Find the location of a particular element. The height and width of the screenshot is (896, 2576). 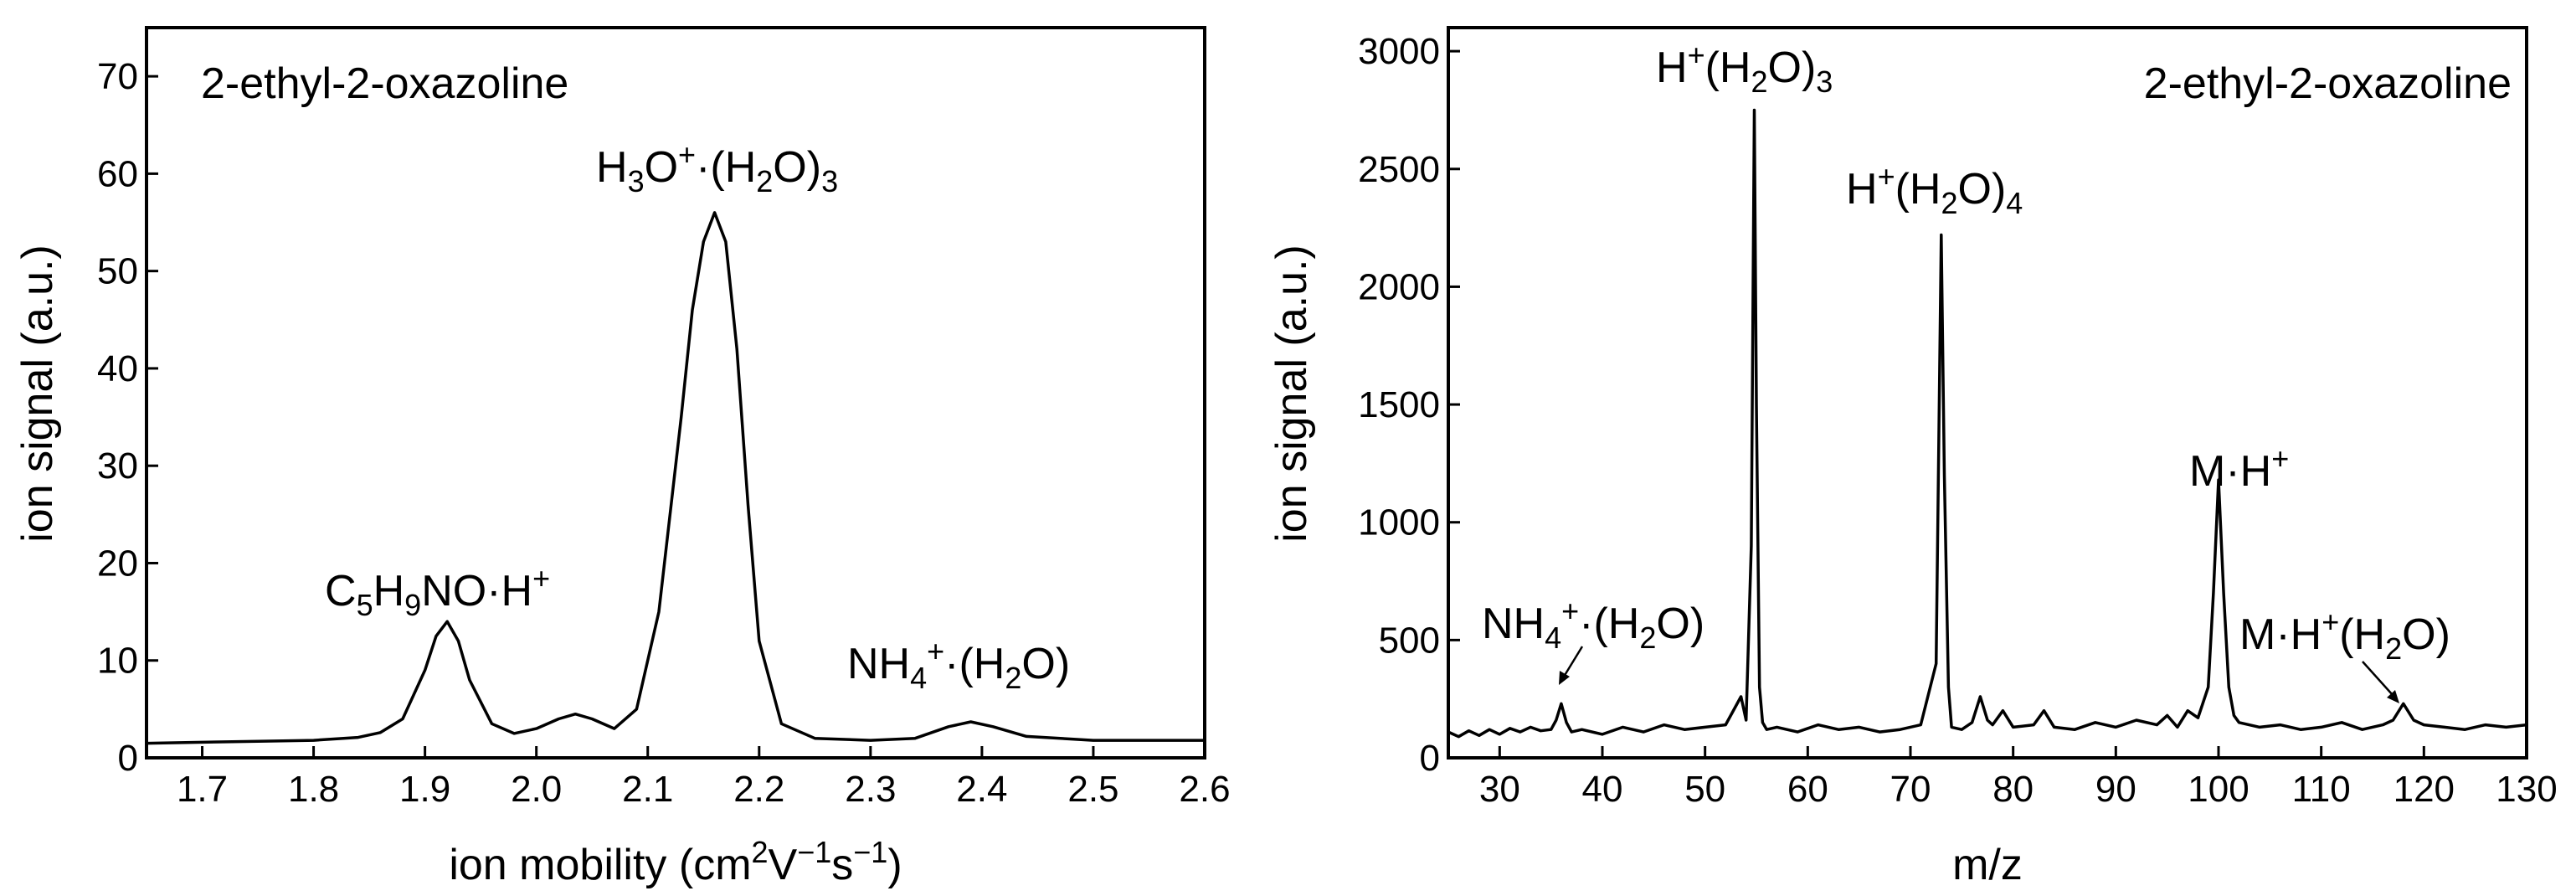

left-x-tick-label: 1.8 is located at coordinates (314, 790).